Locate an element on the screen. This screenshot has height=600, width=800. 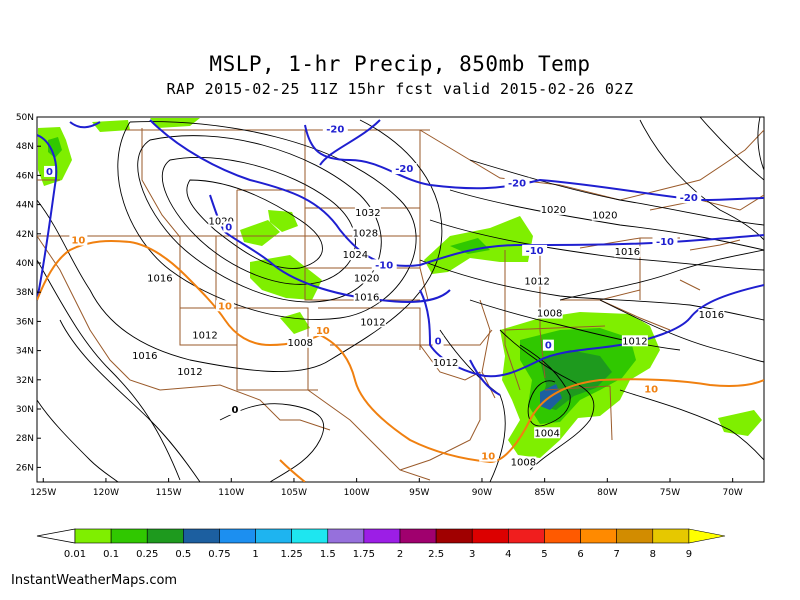
temp-label-text: 10 is located at coordinates (488, 457).